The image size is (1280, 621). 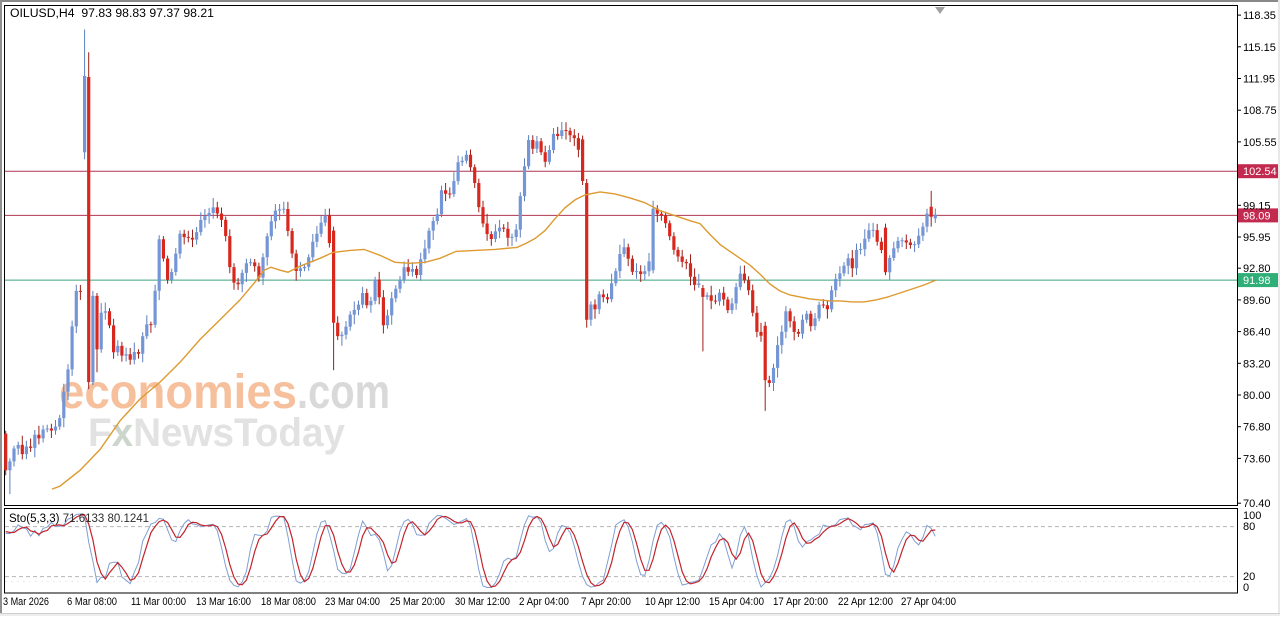 What do you see at coordinates (1257, 238) in the screenshot?
I see `svg-text: 95.95` at bounding box center [1257, 238].